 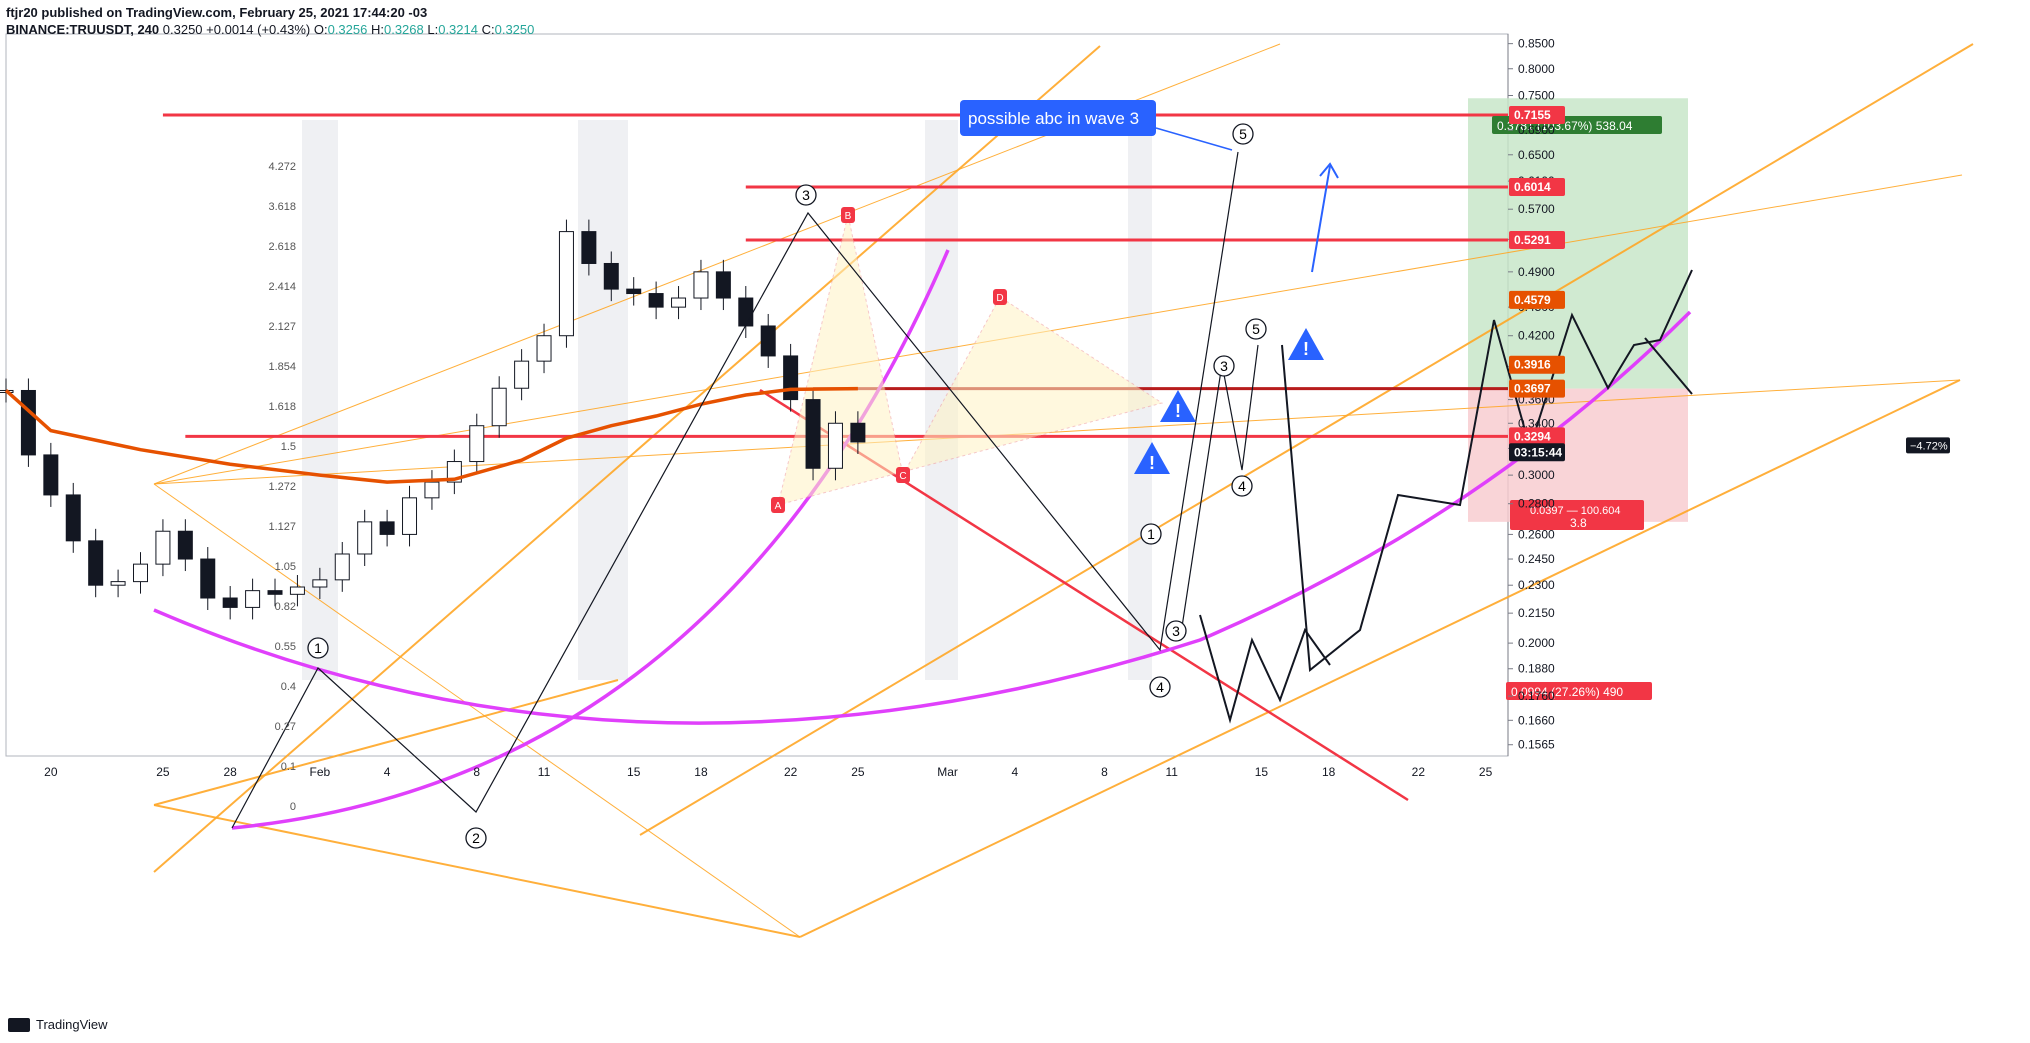 What do you see at coordinates (403, 29) in the screenshot?
I see `high-value: 0.3268` at bounding box center [403, 29].